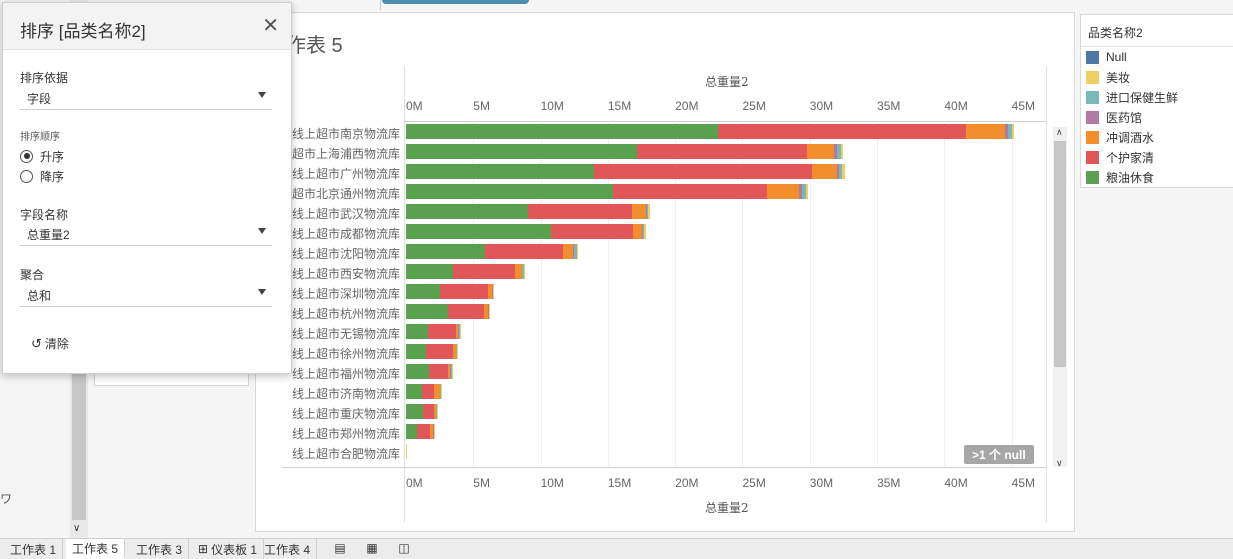 This screenshot has height=559, width=1233. What do you see at coordinates (340, 548) in the screenshot?
I see `new-worksheet-icon: ▤` at bounding box center [340, 548].